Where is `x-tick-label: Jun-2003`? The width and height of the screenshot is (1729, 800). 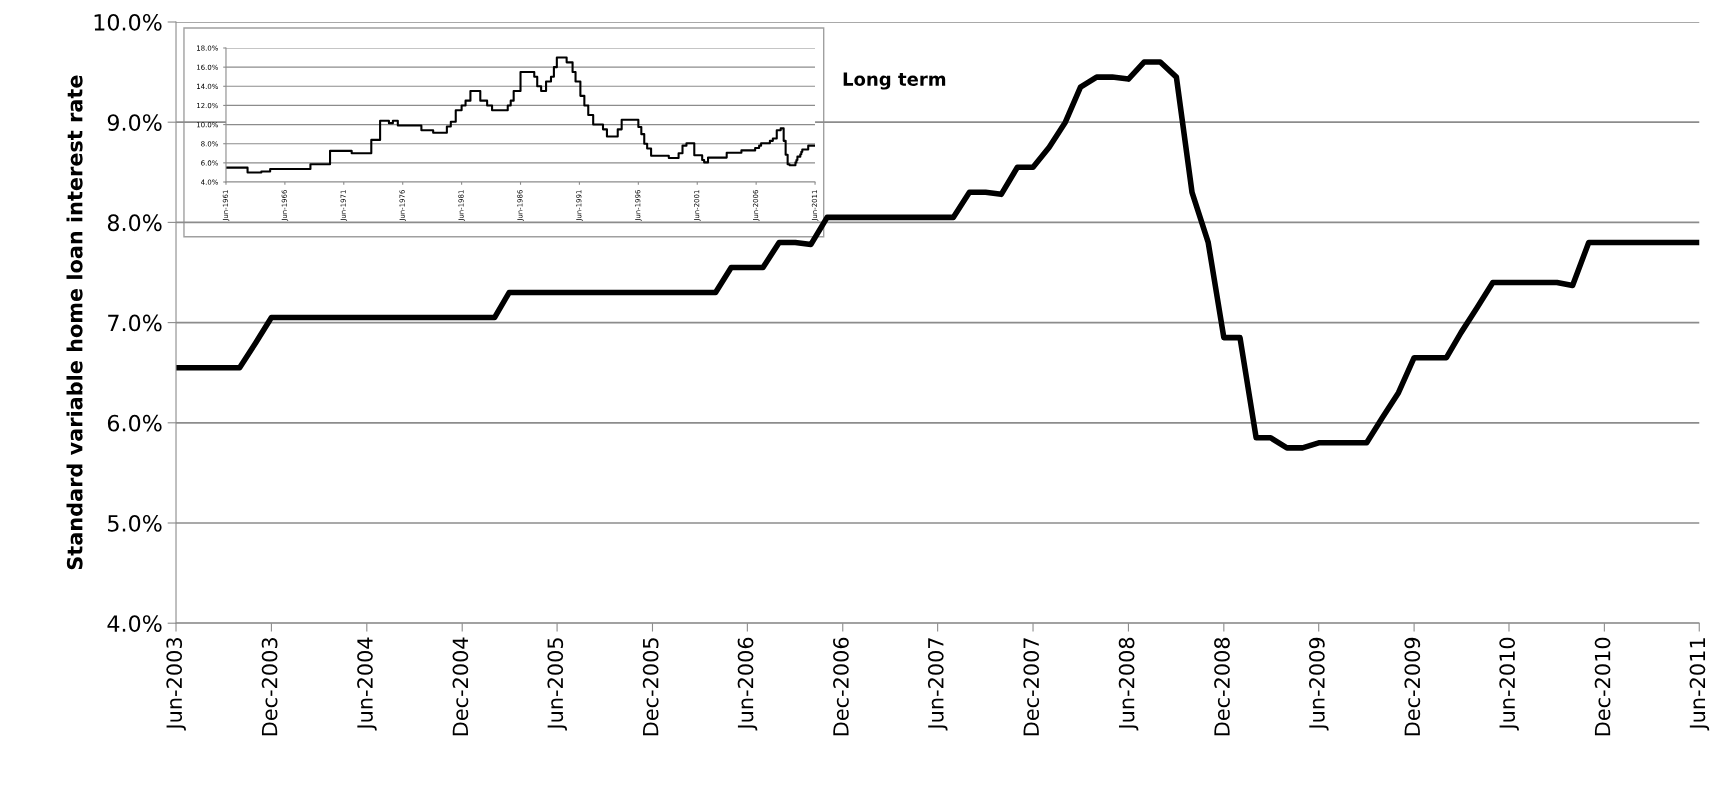 x-tick-label: Jun-2003 is located at coordinates (176, 684).